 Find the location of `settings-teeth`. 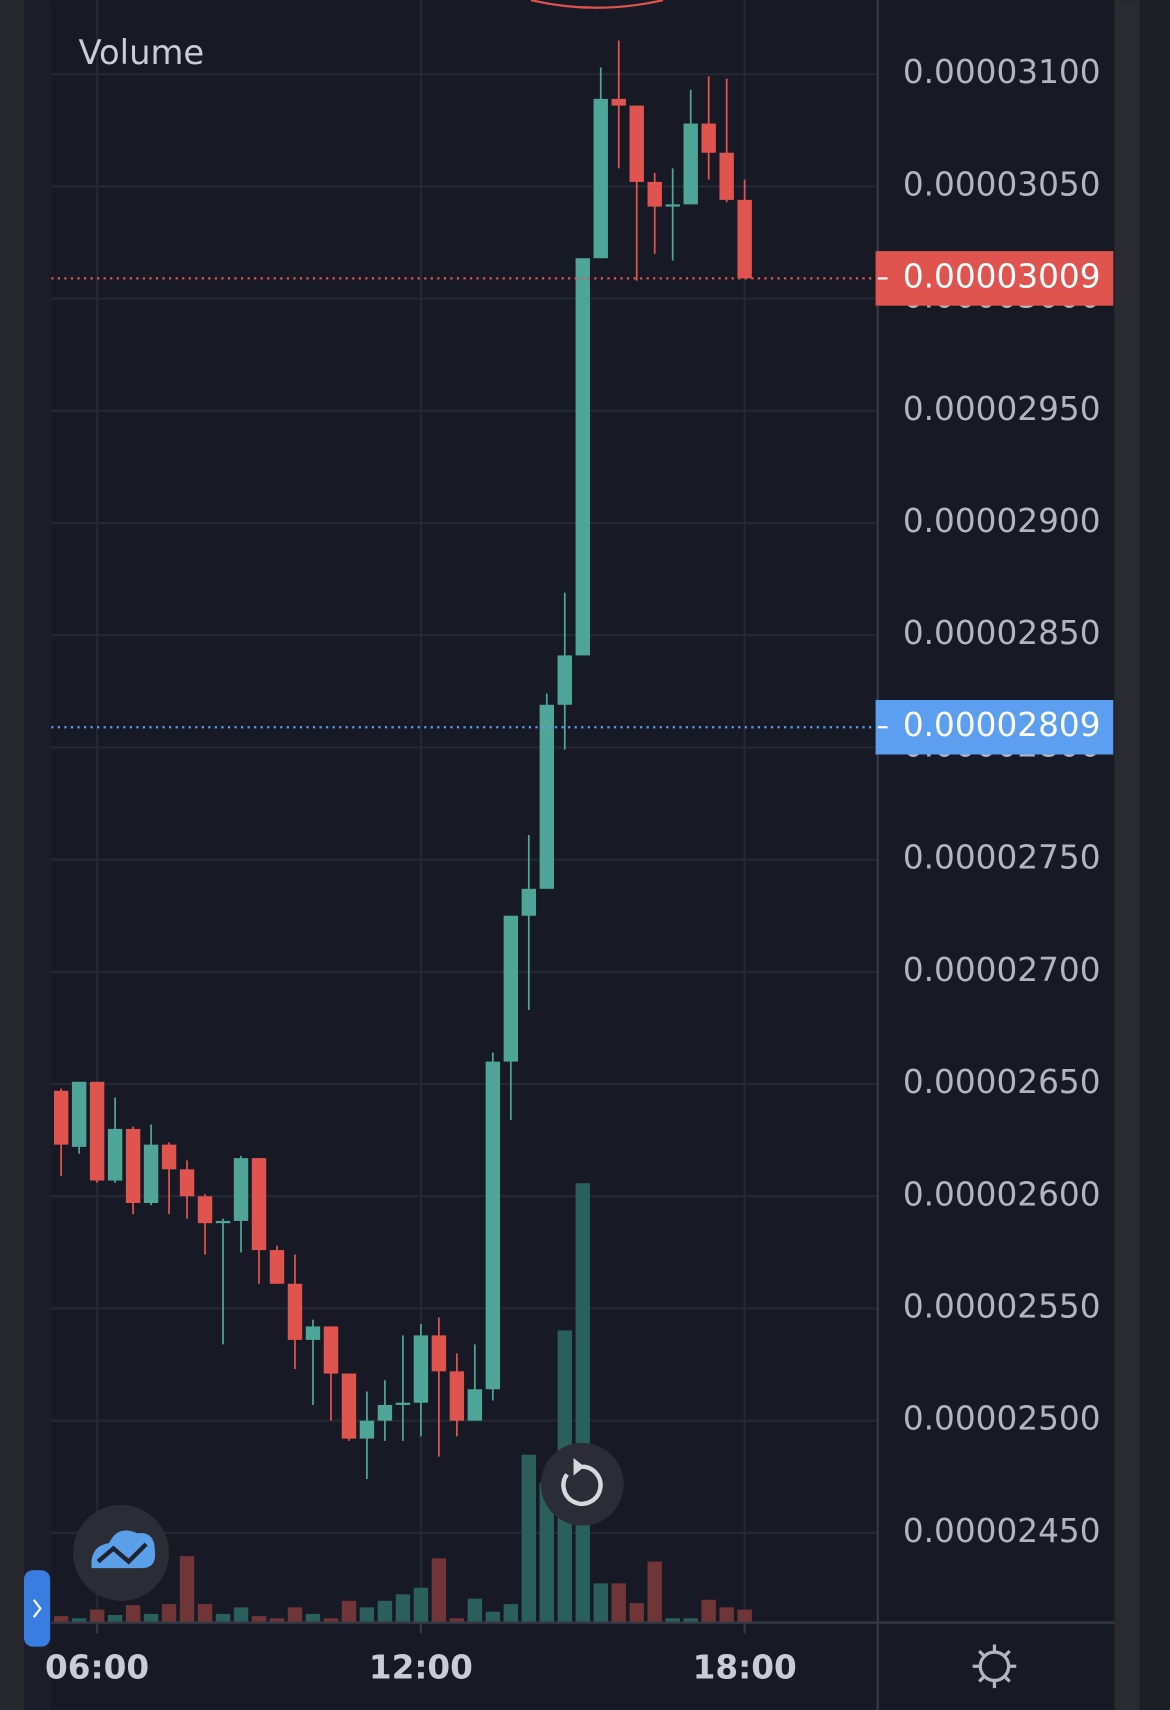

settings-teeth is located at coordinates (994, 1666).